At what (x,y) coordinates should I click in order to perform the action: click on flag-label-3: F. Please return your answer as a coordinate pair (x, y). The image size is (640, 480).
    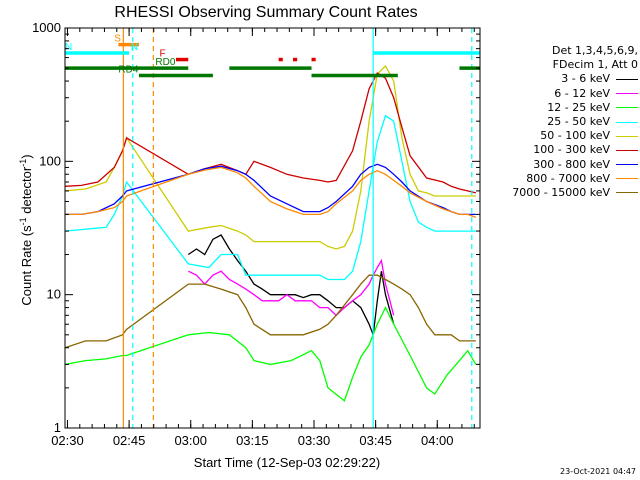
    Looking at the image, I should click on (163, 54).